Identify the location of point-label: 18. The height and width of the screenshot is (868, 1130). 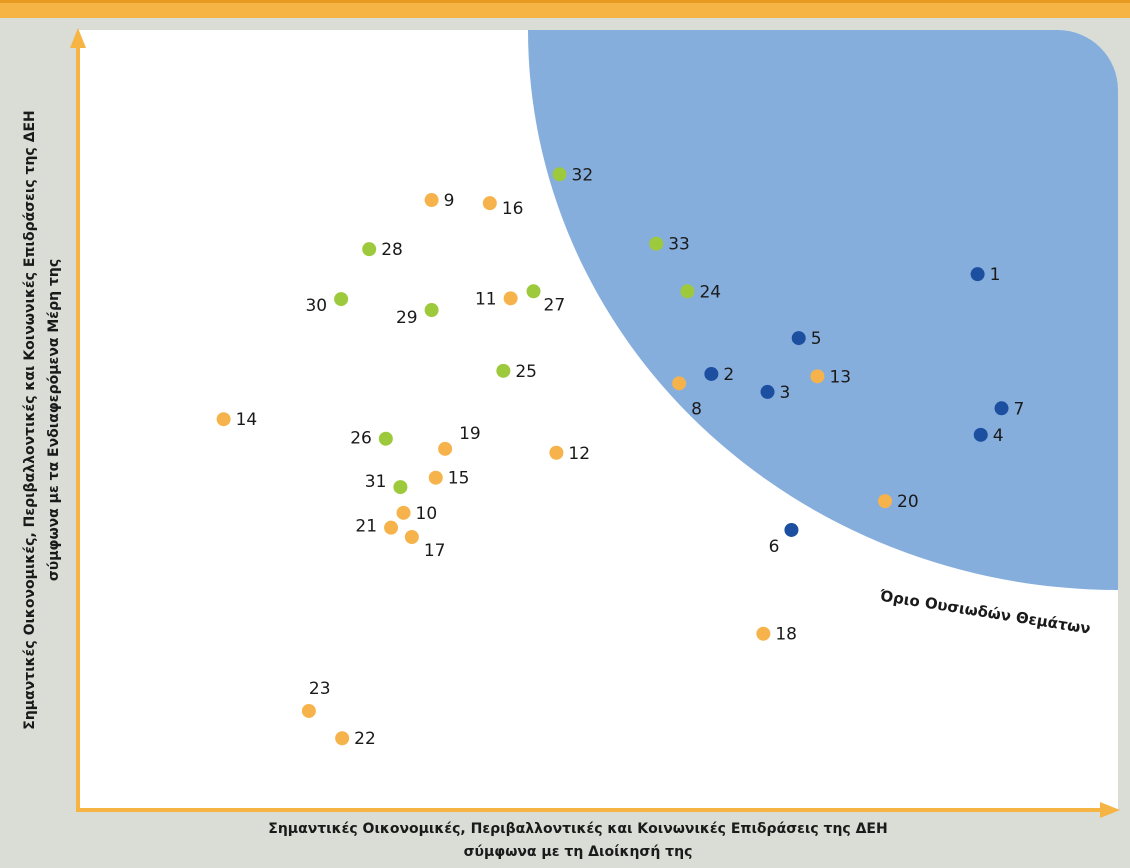
(786, 635).